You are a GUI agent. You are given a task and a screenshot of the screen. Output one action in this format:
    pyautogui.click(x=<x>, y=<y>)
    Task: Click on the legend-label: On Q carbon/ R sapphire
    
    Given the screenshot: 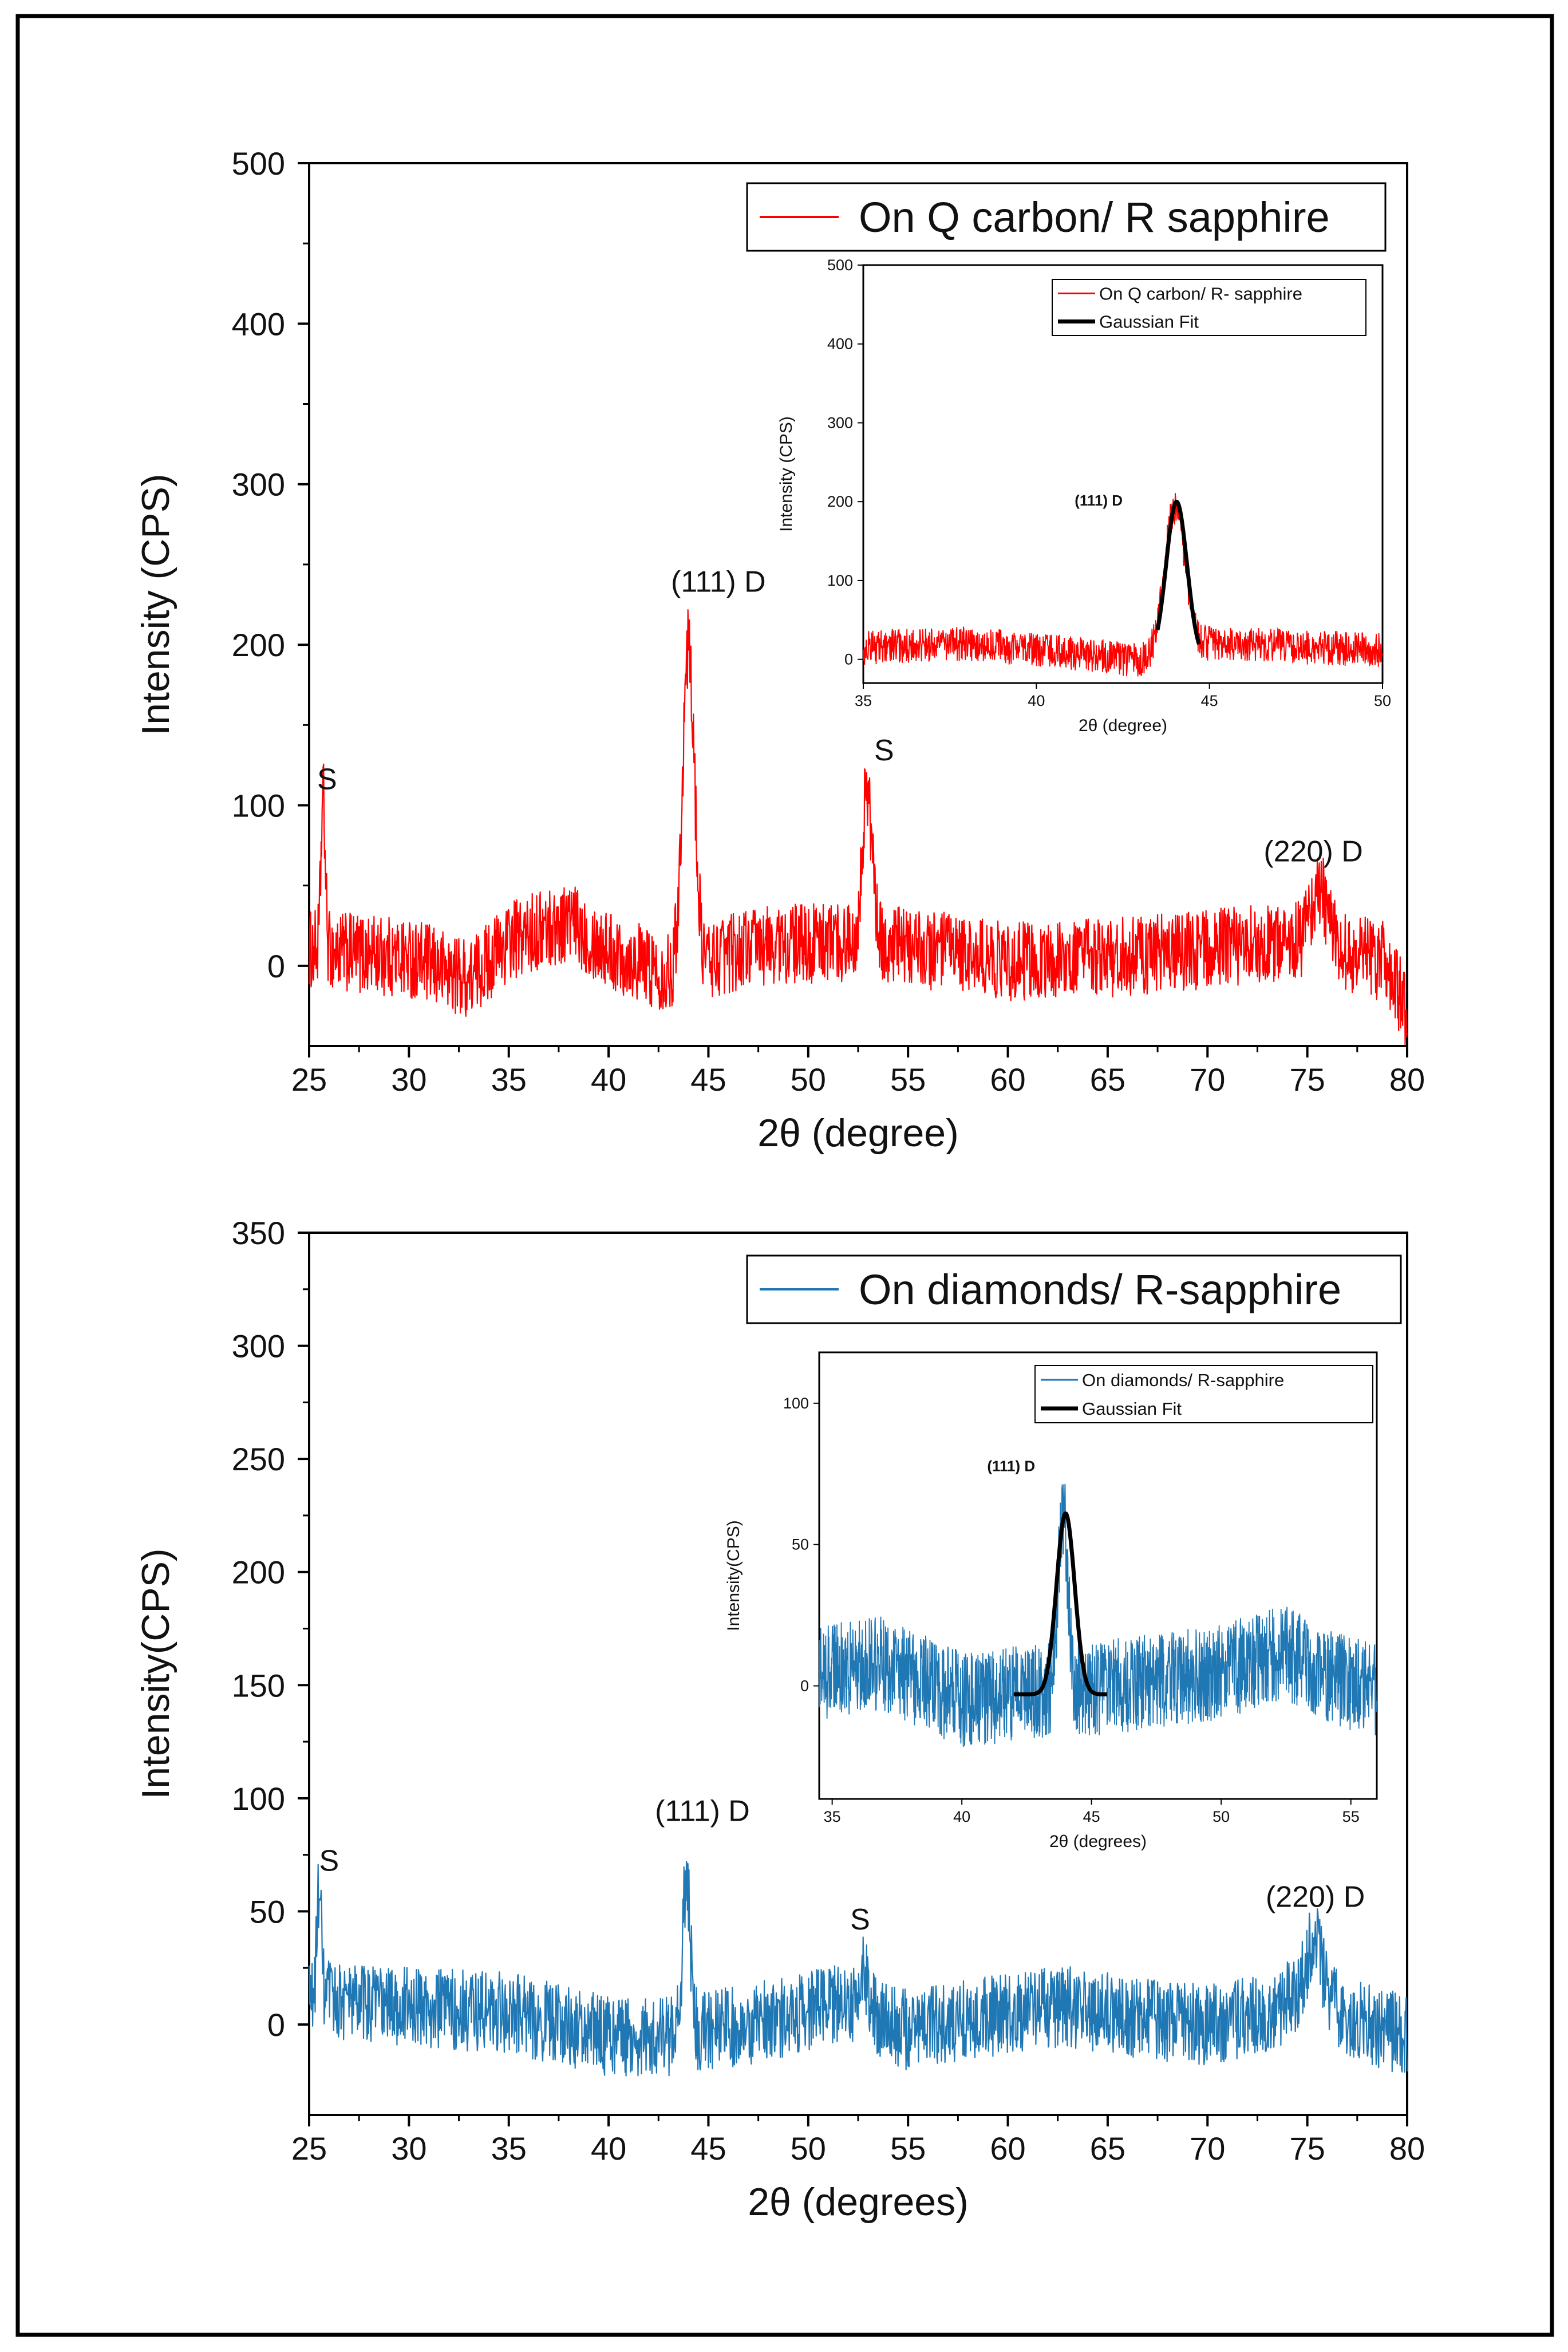 What is the action you would take?
    pyautogui.click(x=1095, y=217)
    